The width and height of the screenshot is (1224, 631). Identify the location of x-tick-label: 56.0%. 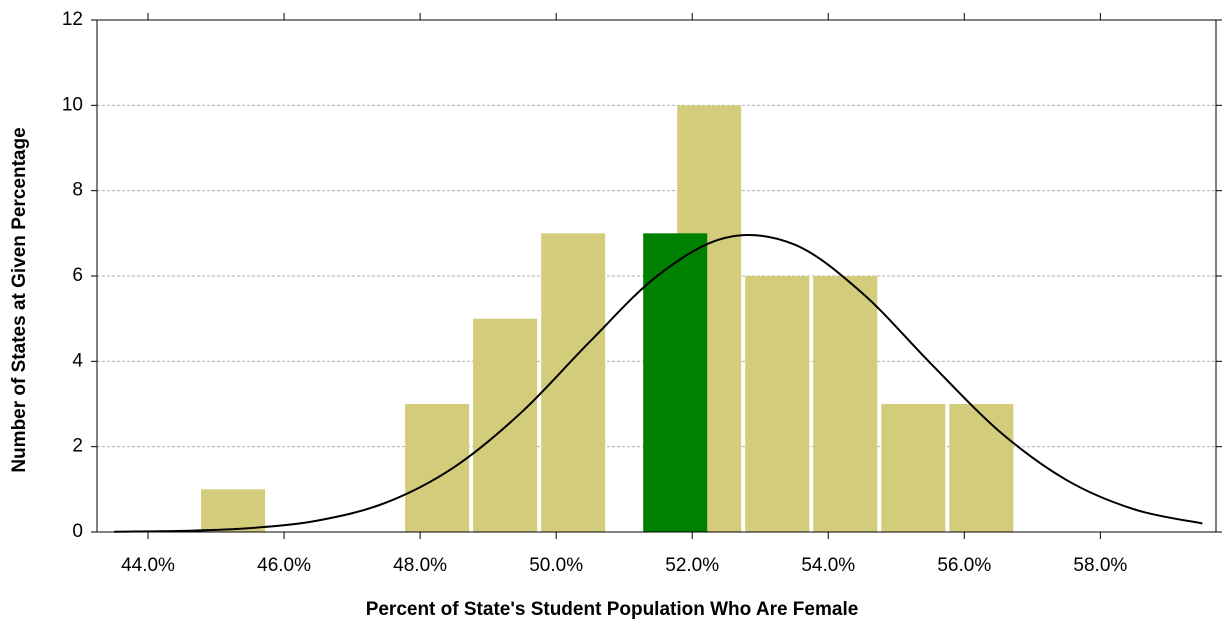
(964, 565).